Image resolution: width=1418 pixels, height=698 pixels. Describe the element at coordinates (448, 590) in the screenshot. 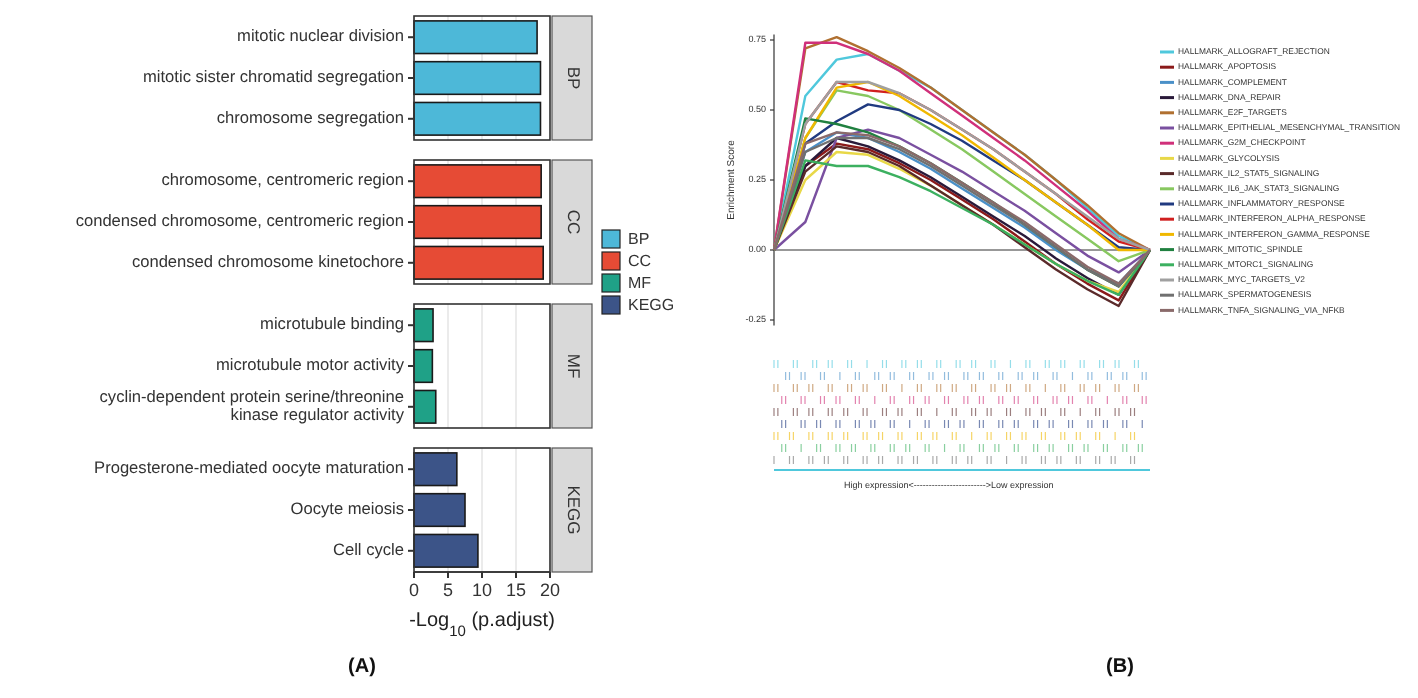

I see `x-tick-label: 5` at that location.